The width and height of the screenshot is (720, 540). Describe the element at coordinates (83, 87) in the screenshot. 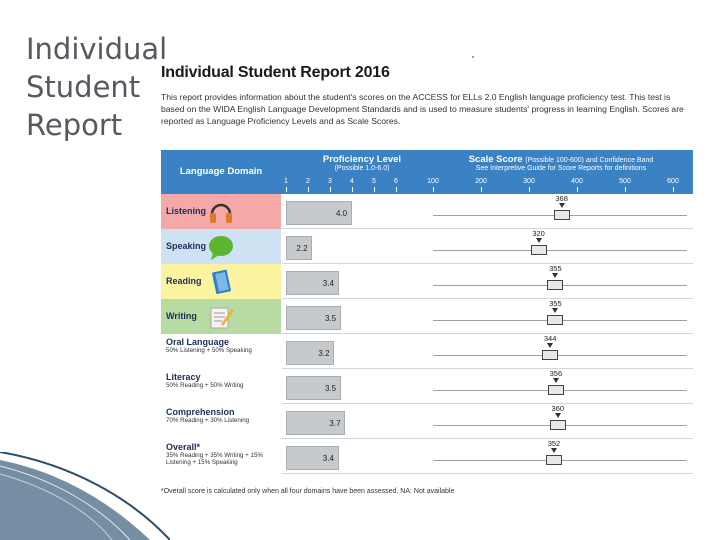

I see `slide-title-line-2: Student` at that location.